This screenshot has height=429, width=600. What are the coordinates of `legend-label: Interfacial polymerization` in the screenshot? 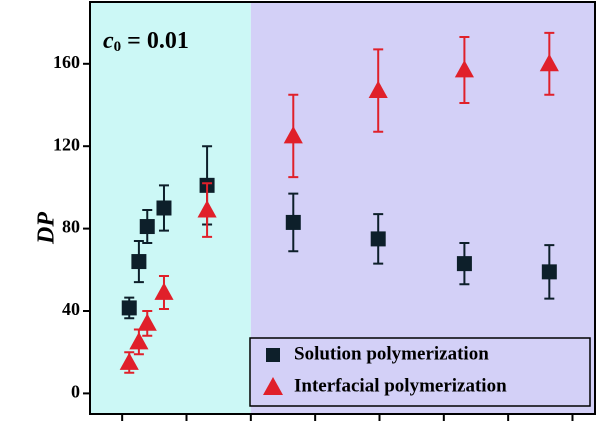 It's located at (400, 385).